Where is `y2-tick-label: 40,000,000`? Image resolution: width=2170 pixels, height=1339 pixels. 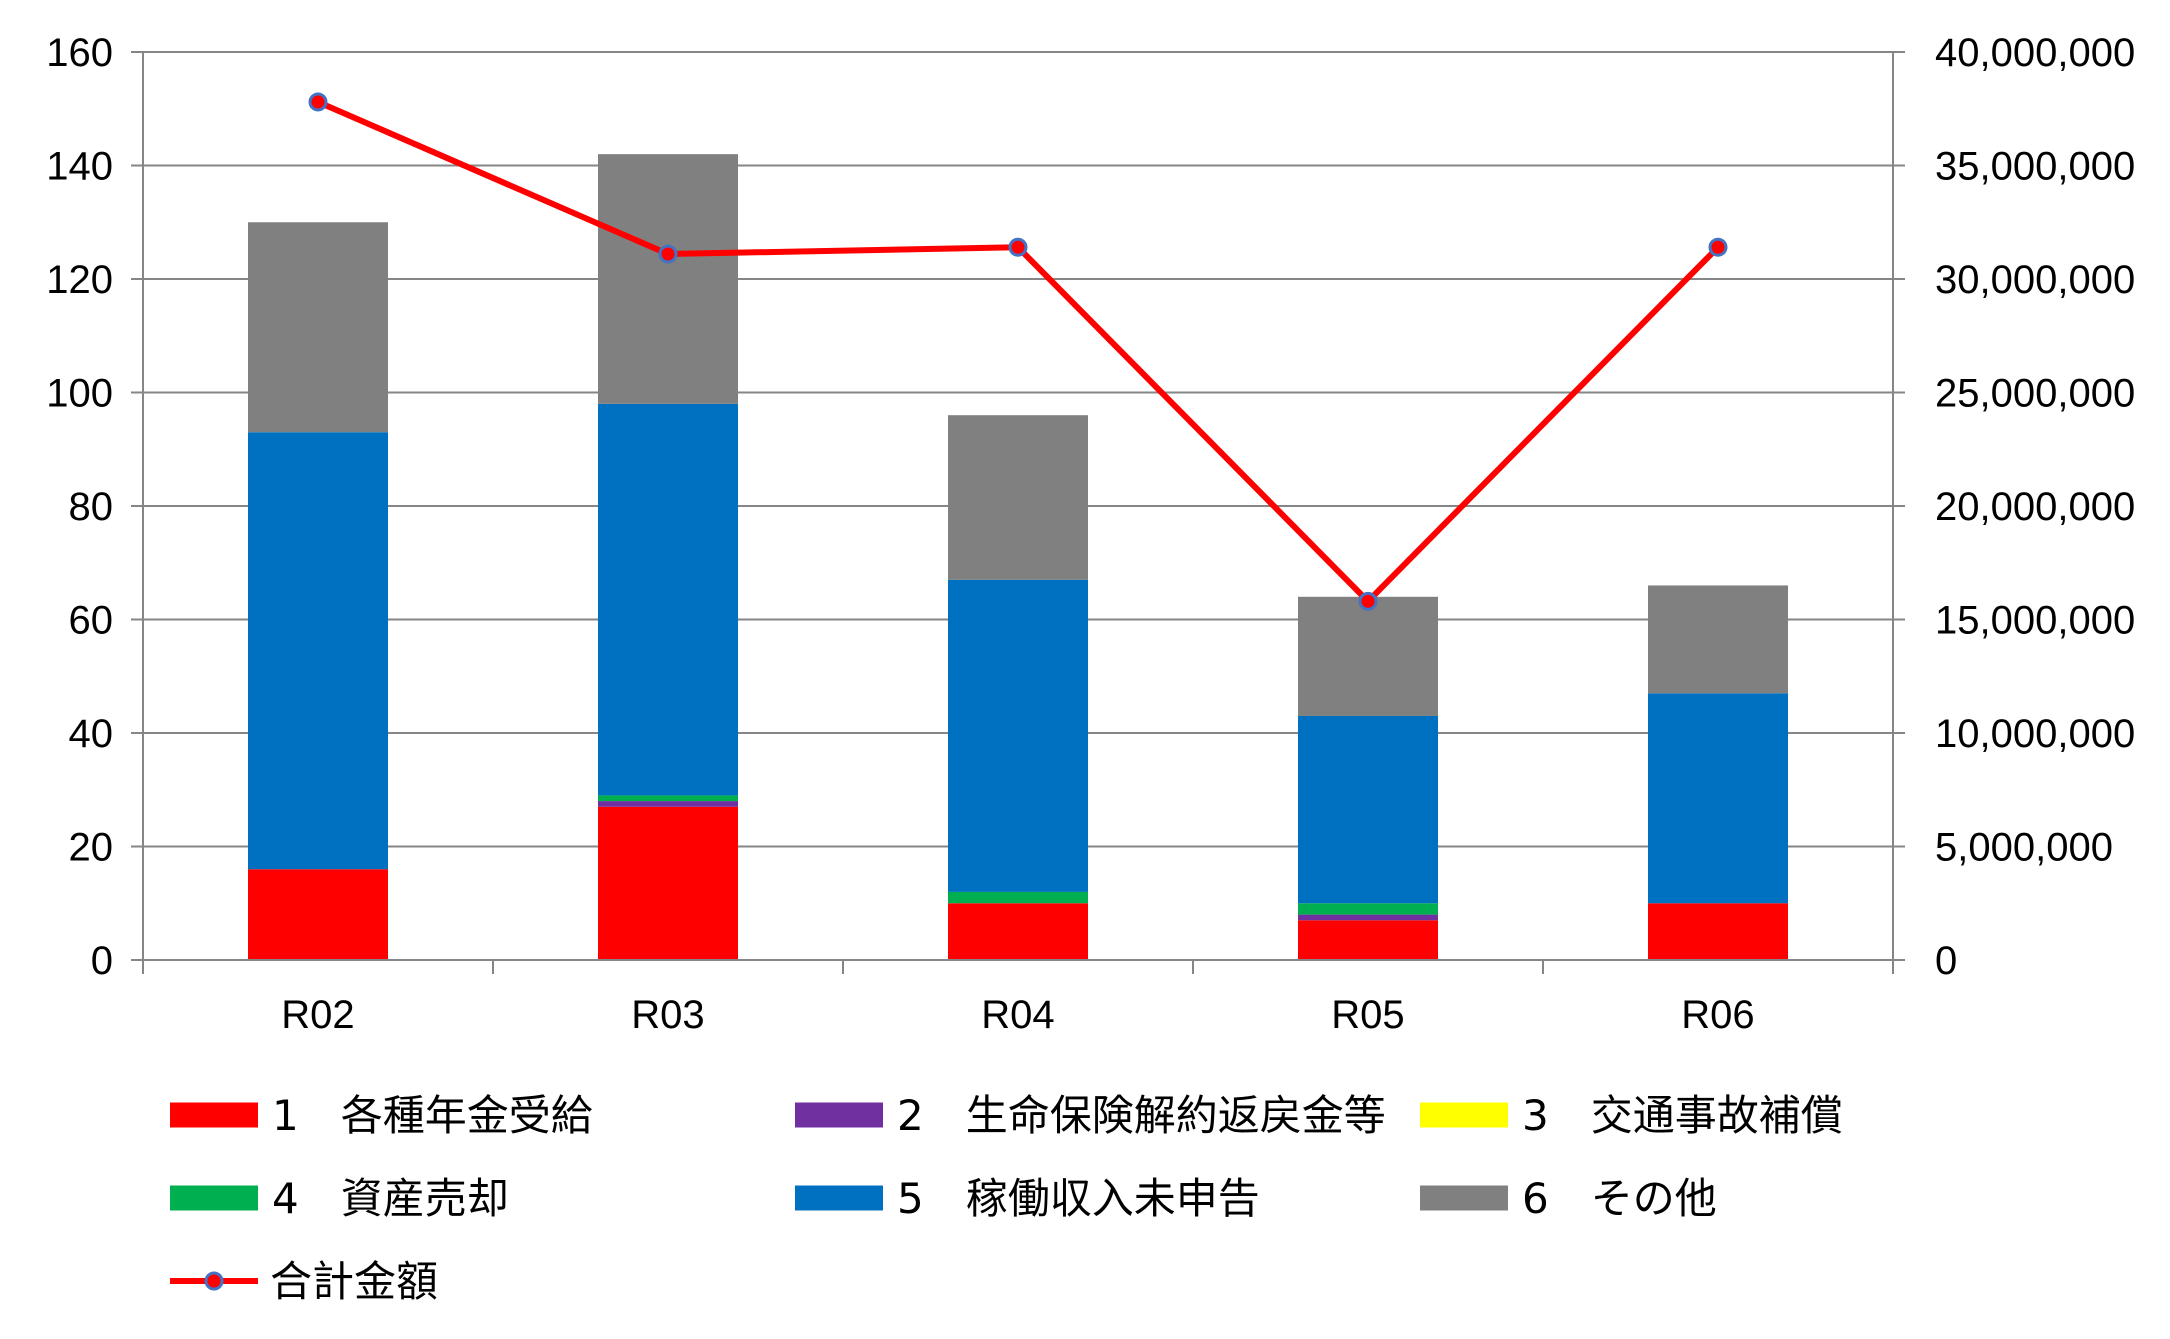
y2-tick-label: 40,000,000 is located at coordinates (2035, 53).